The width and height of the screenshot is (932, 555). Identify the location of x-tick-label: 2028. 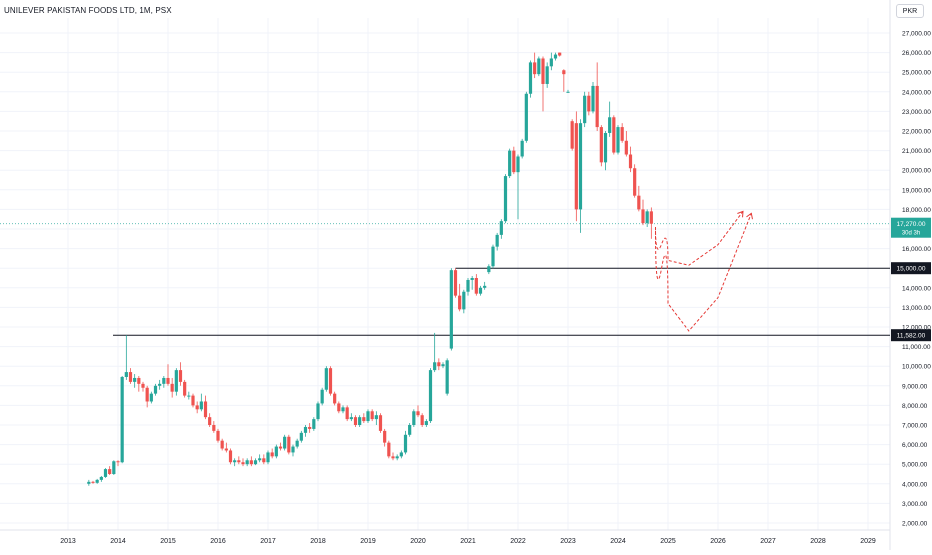
(818, 541).